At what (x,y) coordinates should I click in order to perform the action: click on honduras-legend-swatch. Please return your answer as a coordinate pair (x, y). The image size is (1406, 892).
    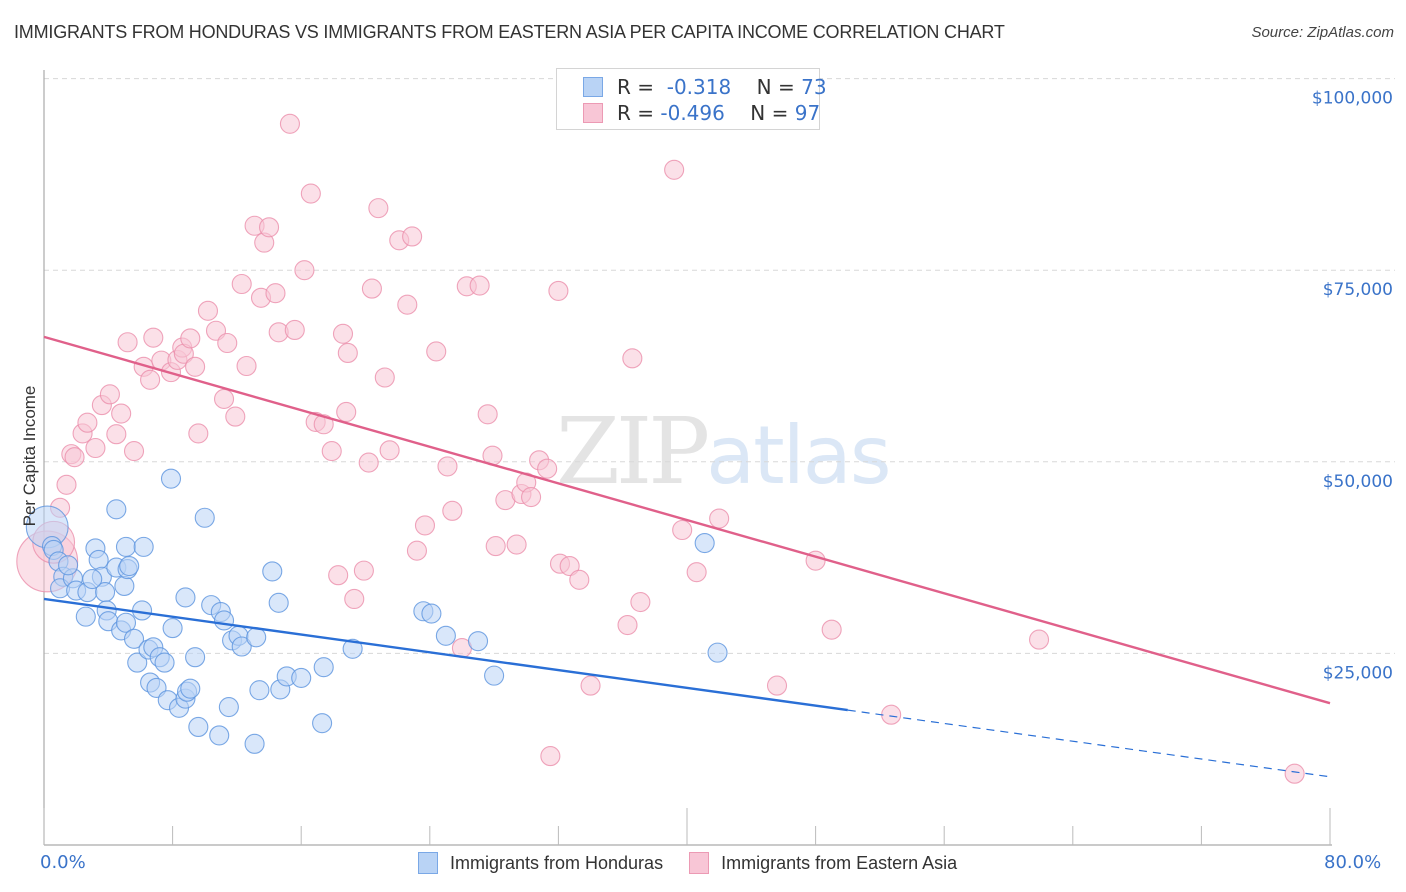
    Looking at the image, I should click on (428, 863).